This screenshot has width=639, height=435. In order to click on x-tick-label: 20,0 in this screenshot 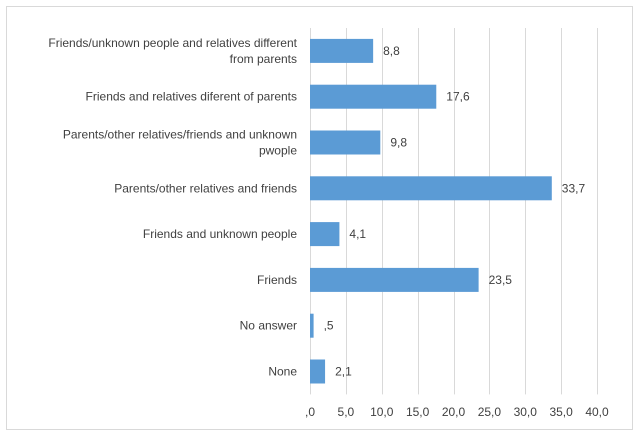, I will do `click(454, 412)`.